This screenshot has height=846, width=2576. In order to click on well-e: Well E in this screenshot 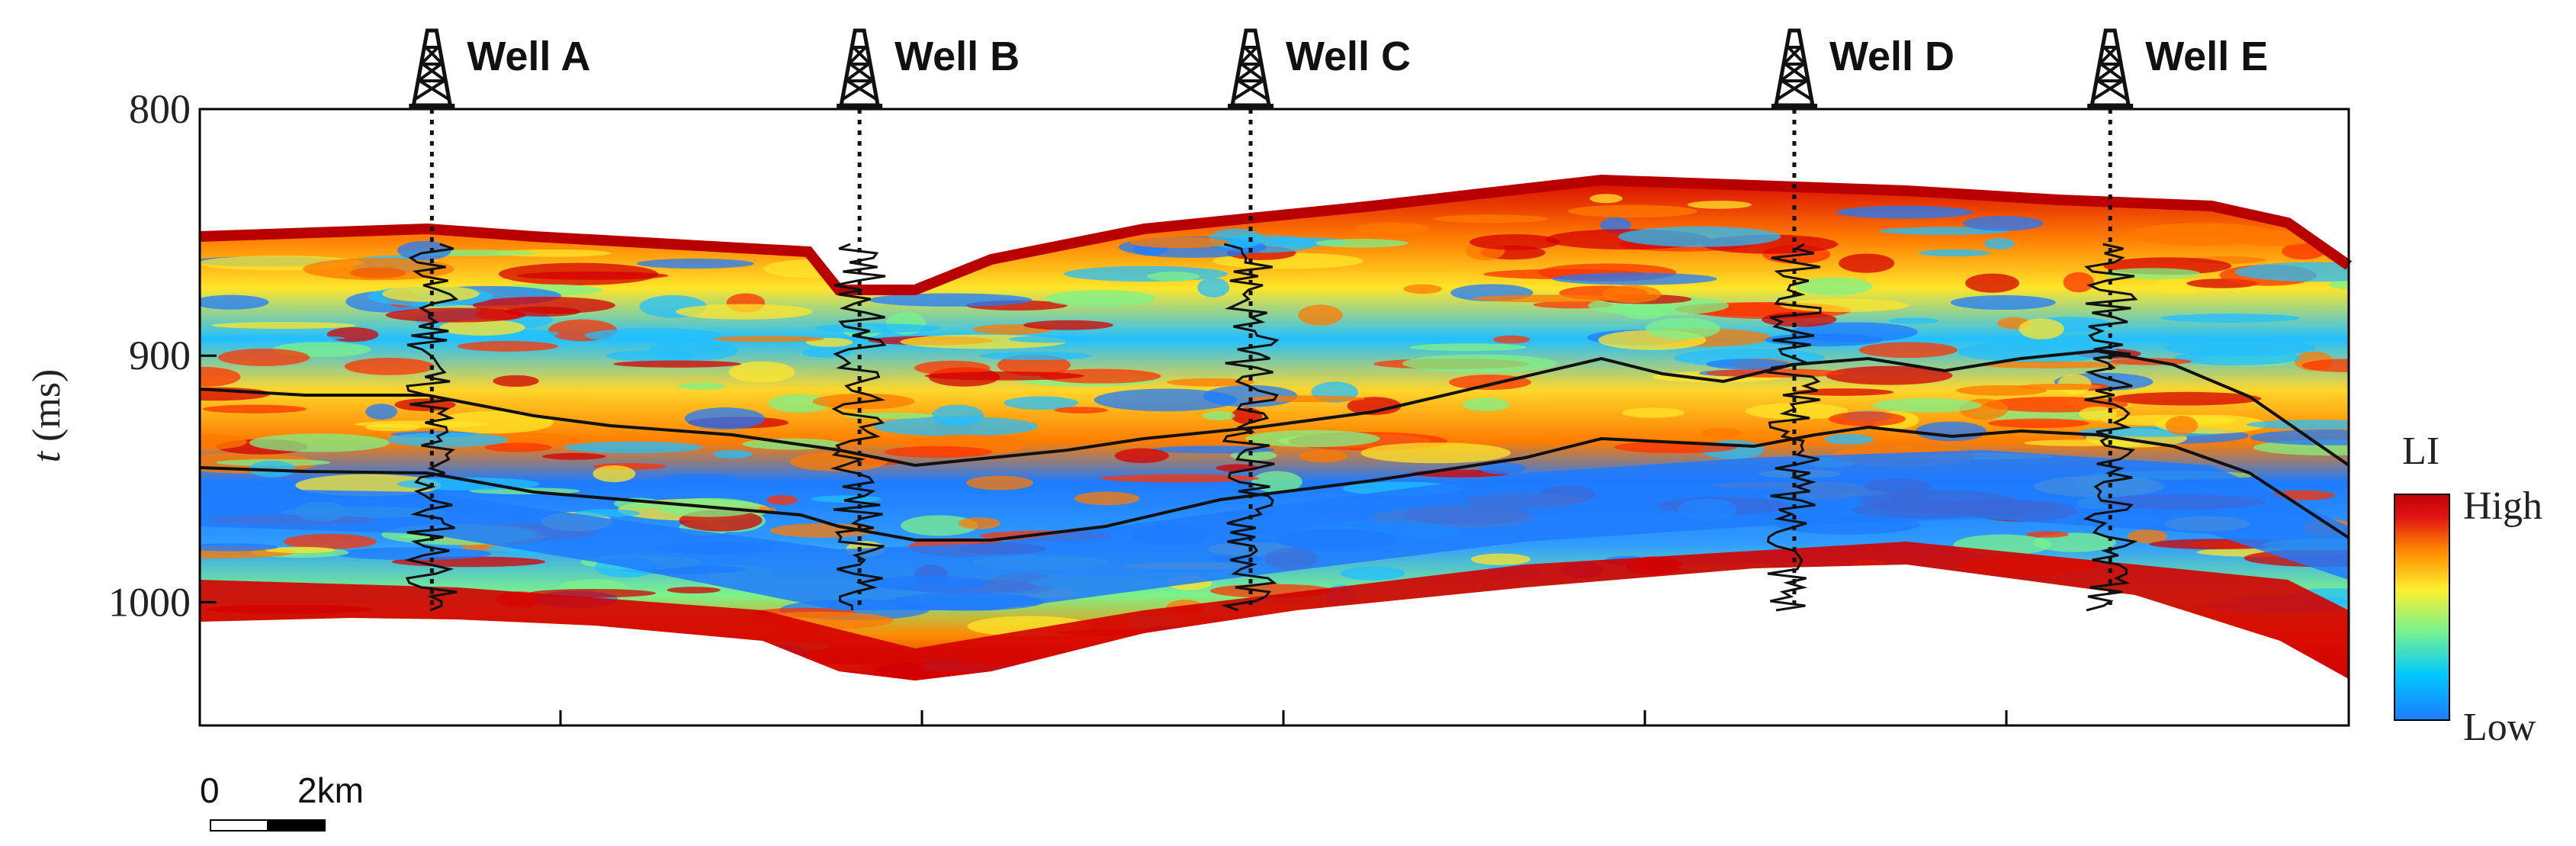, I will do `click(2175, 320)`.